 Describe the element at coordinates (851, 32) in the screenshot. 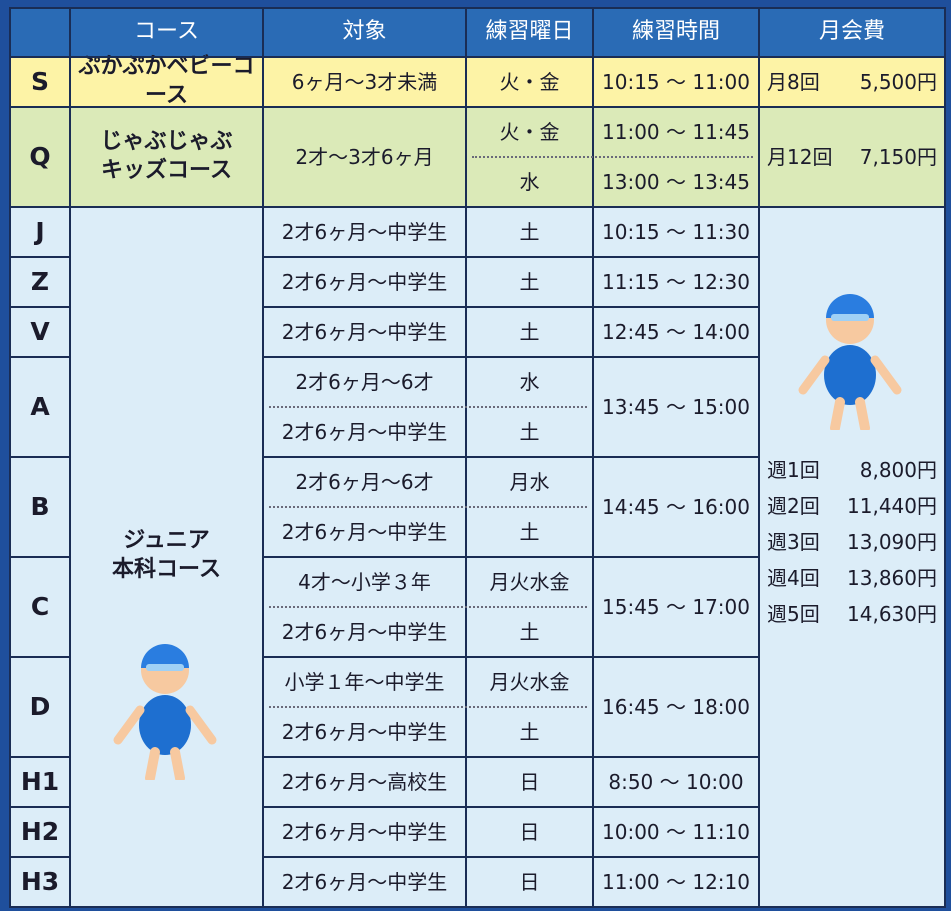

I see `header-cell-text: 月会費` at that location.